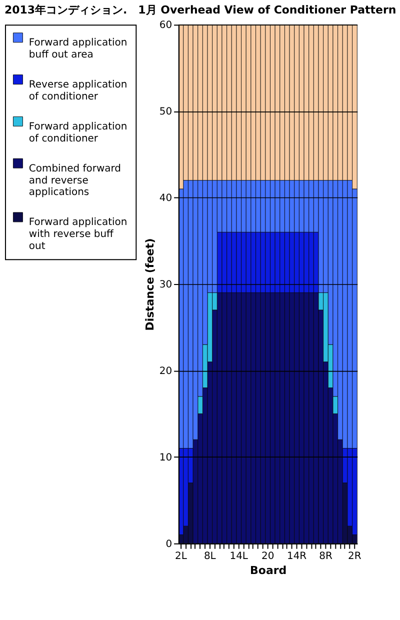 The width and height of the screenshot is (400, 620). Describe the element at coordinates (165, 285) in the screenshot. I see `y-tick-label: 30` at that location.